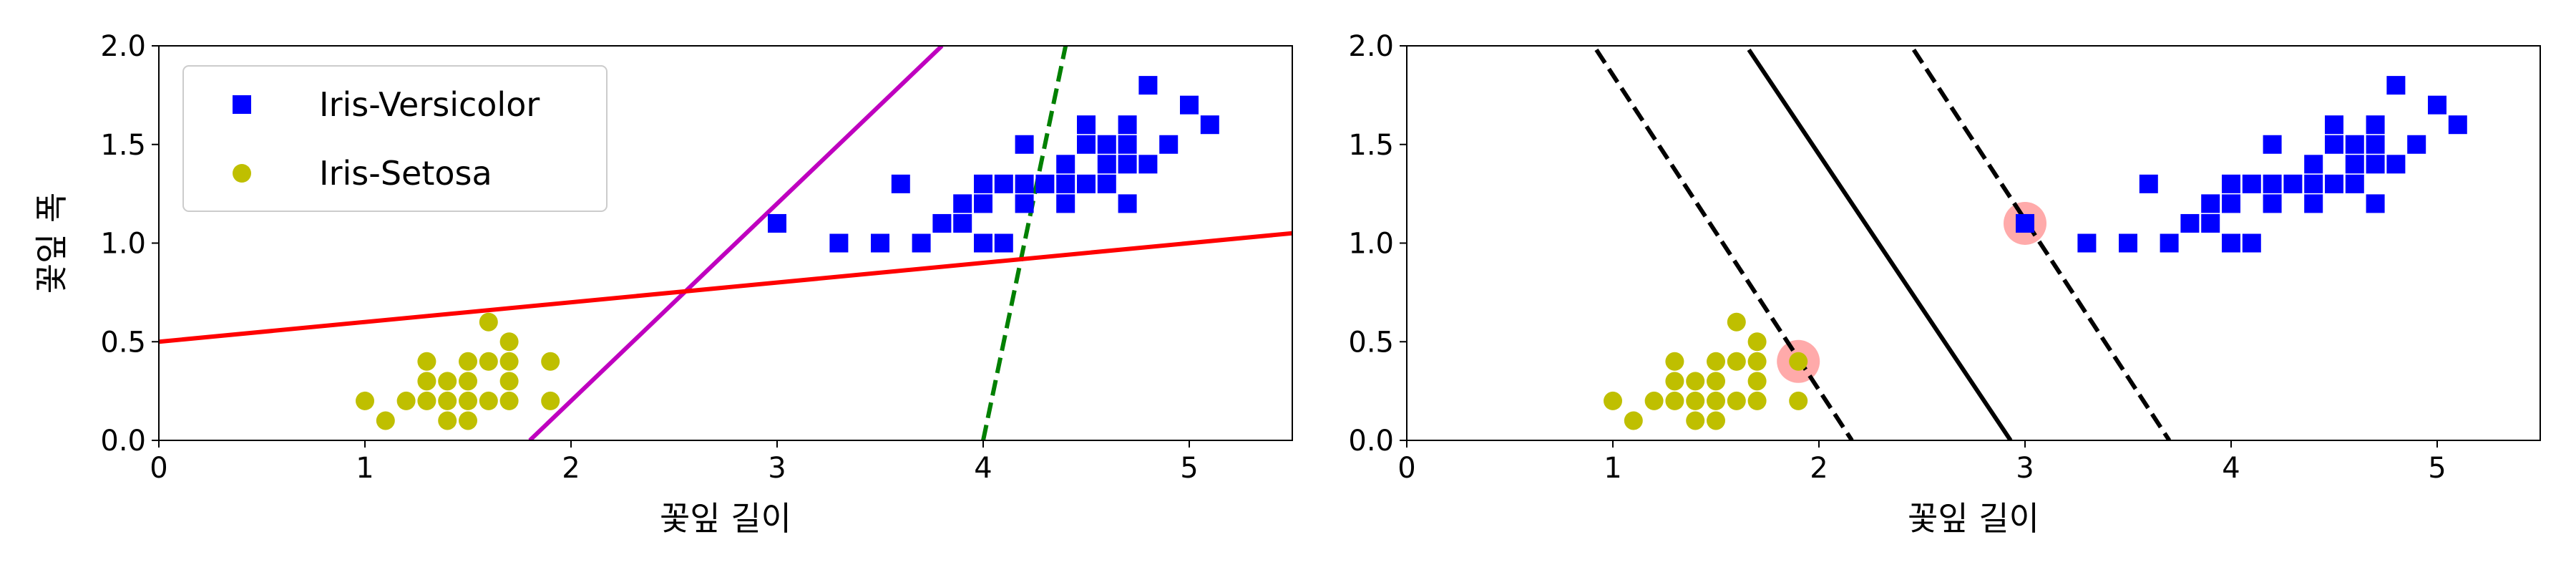 The width and height of the screenshot is (2576, 580). I want to click on x-tick-label: 3, so click(2025, 468).